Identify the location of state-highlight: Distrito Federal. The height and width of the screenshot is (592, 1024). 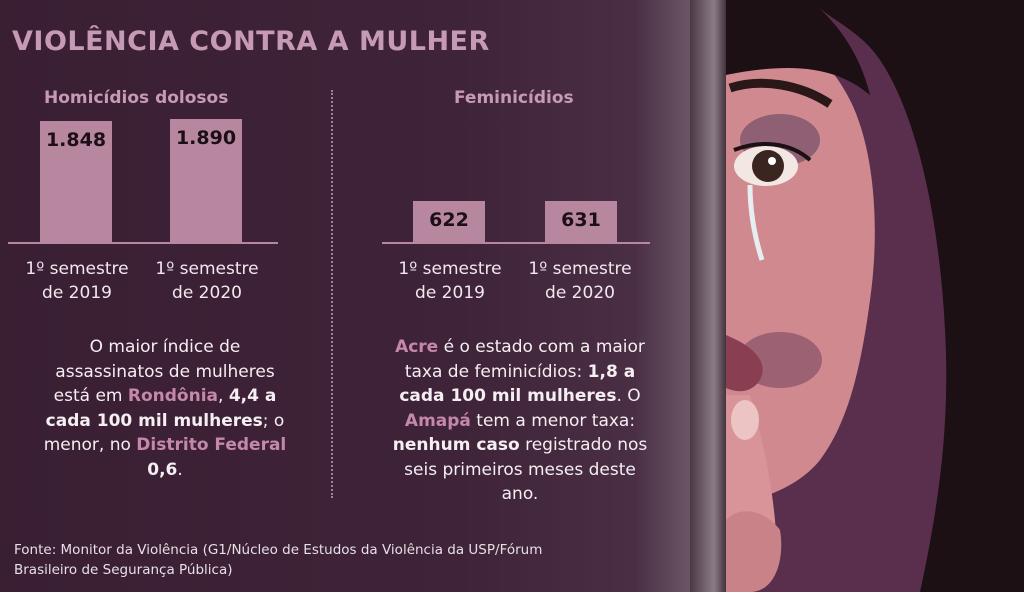
(211, 445).